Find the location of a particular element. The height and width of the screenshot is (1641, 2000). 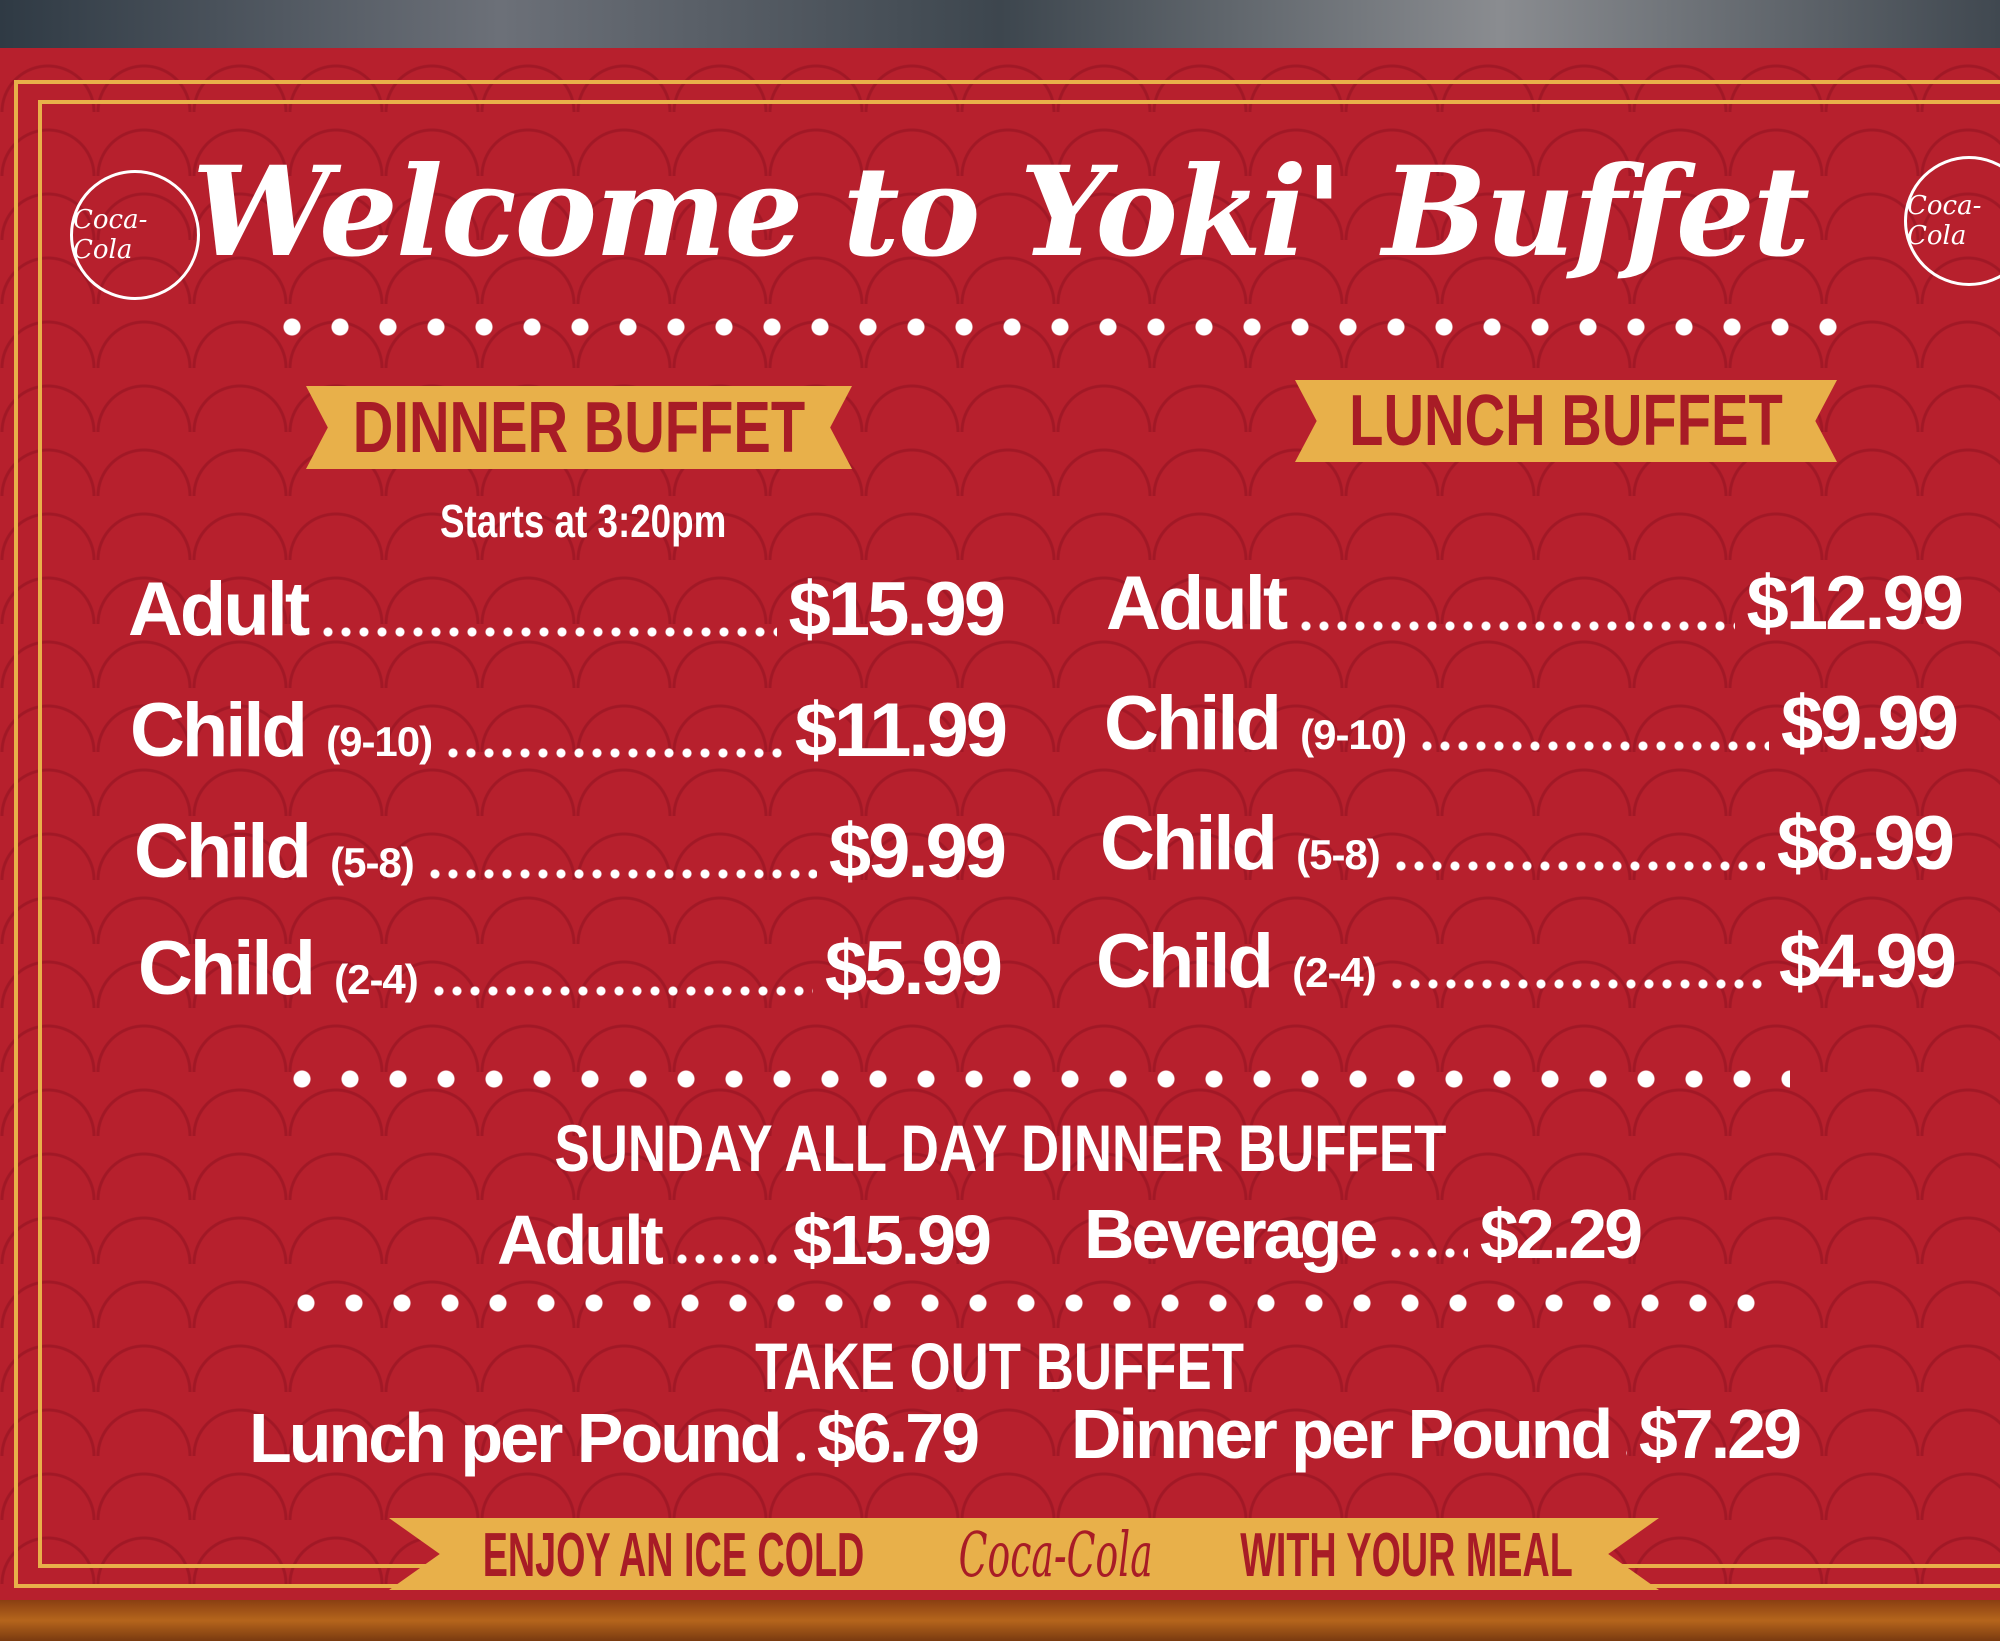

lunch-buffet-banner: LUNCH BUFFET is located at coordinates (1566, 421).